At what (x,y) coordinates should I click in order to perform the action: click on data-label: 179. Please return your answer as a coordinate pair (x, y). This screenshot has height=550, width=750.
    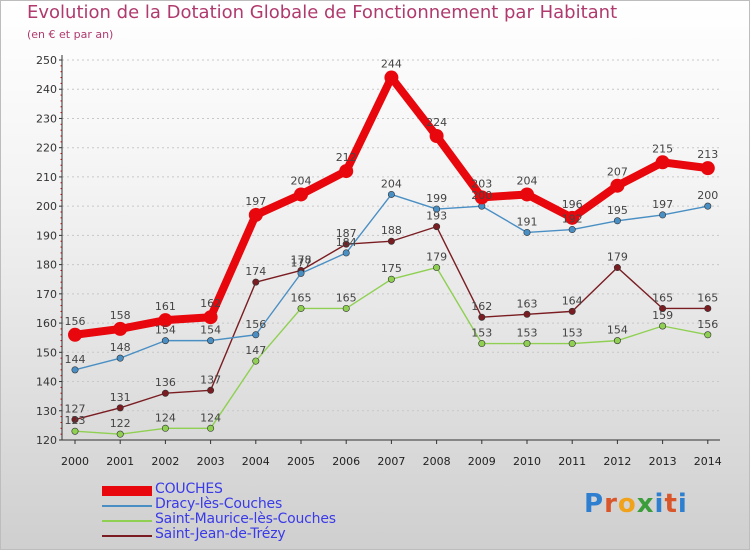
    Looking at the image, I should click on (617, 257).